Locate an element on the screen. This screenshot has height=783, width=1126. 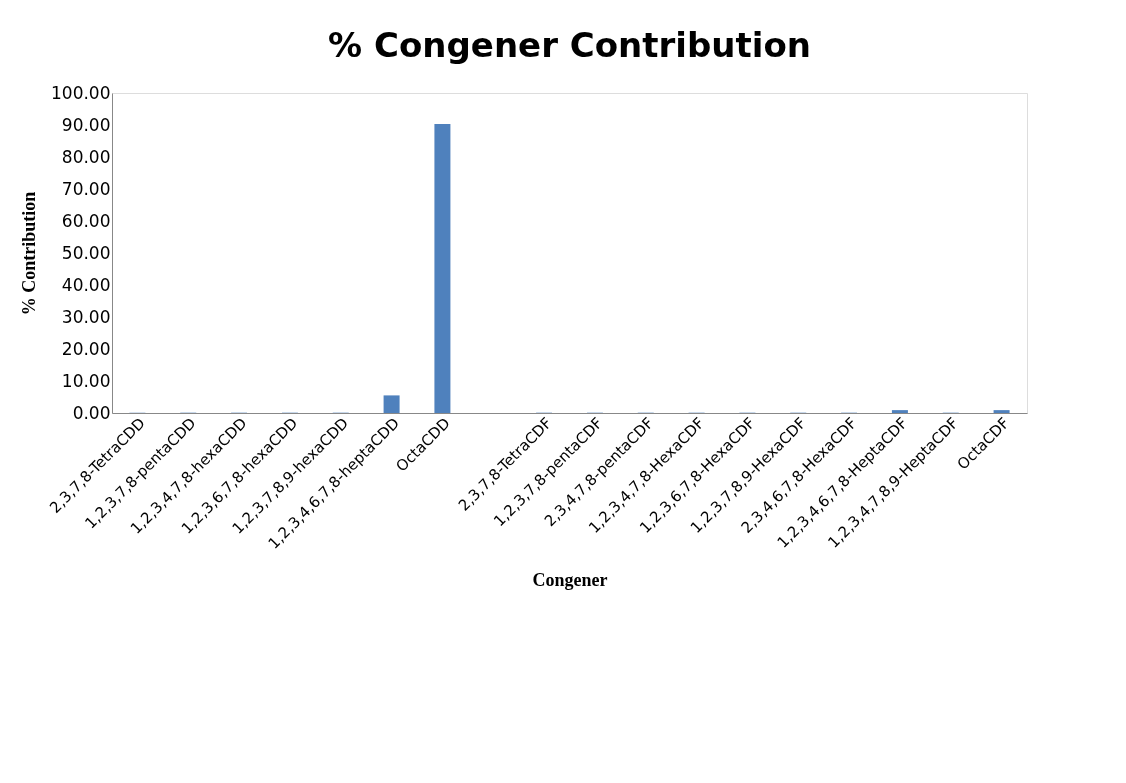
y-tick-label: 40.00 is located at coordinates (86, 284).